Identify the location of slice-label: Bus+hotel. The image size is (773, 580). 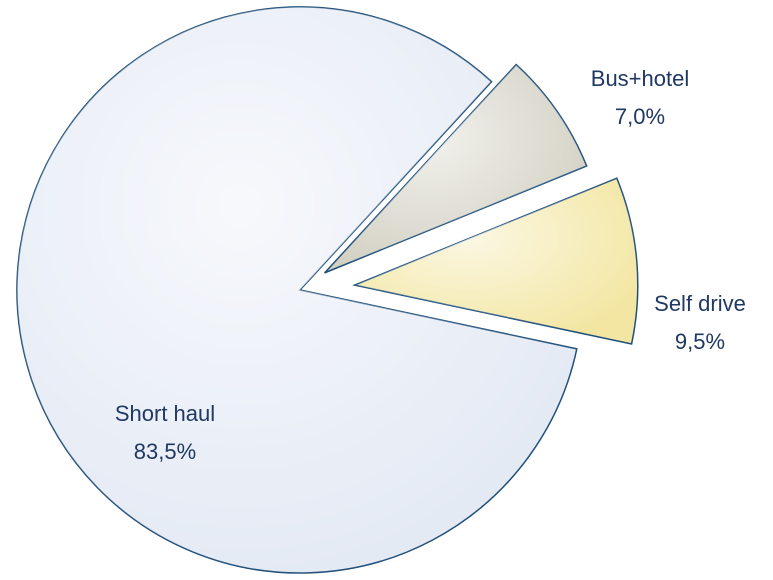
(640, 78).